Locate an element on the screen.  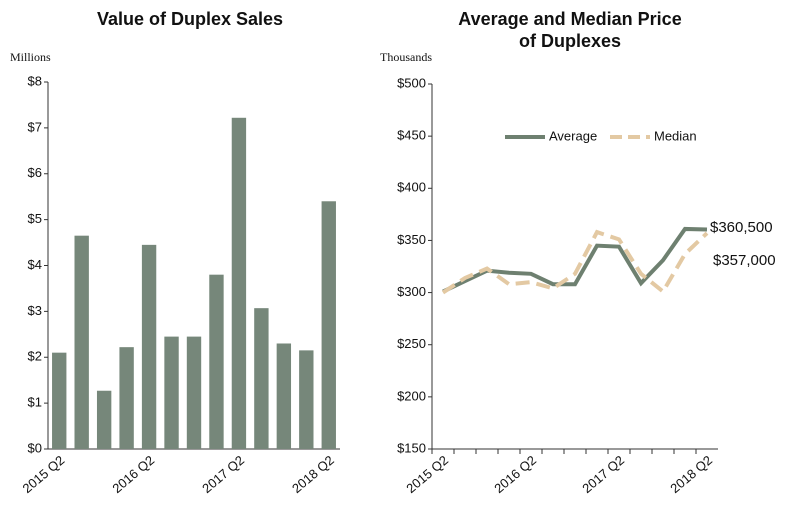
annotation: $360,500 is located at coordinates (741, 227).